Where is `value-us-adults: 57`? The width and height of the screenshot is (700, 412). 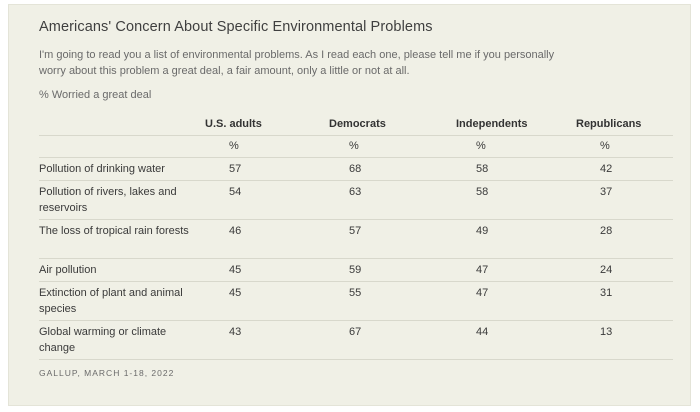
value-us-adults: 57 is located at coordinates (265, 169).